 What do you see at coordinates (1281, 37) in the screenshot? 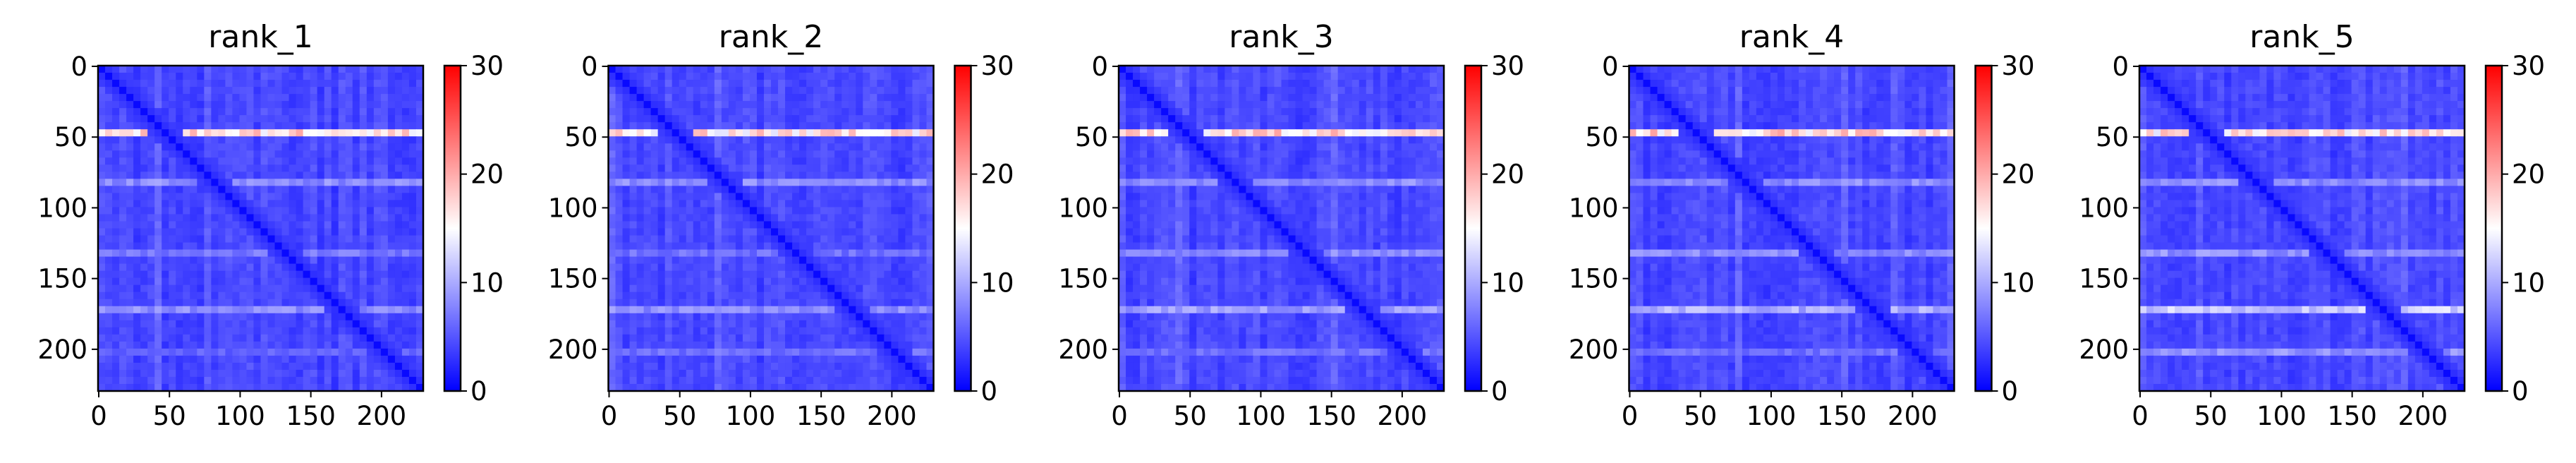
I see `panel-title: rank_3` at bounding box center [1281, 37].